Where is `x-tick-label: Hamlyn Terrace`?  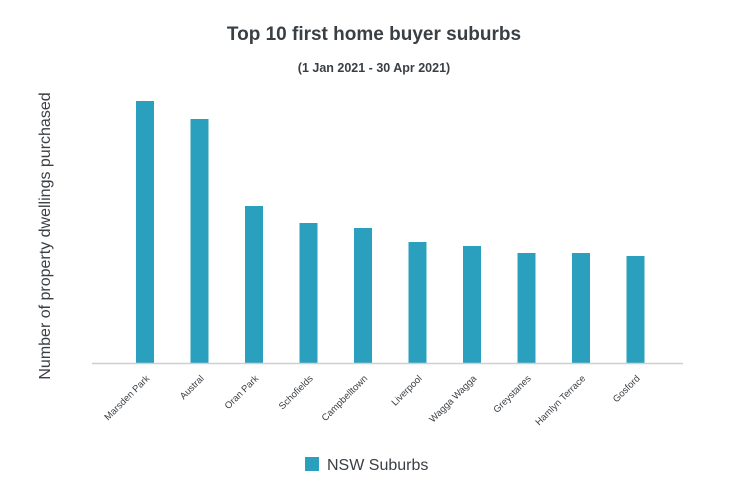 x-tick-label: Hamlyn Terrace is located at coordinates (560, 400).